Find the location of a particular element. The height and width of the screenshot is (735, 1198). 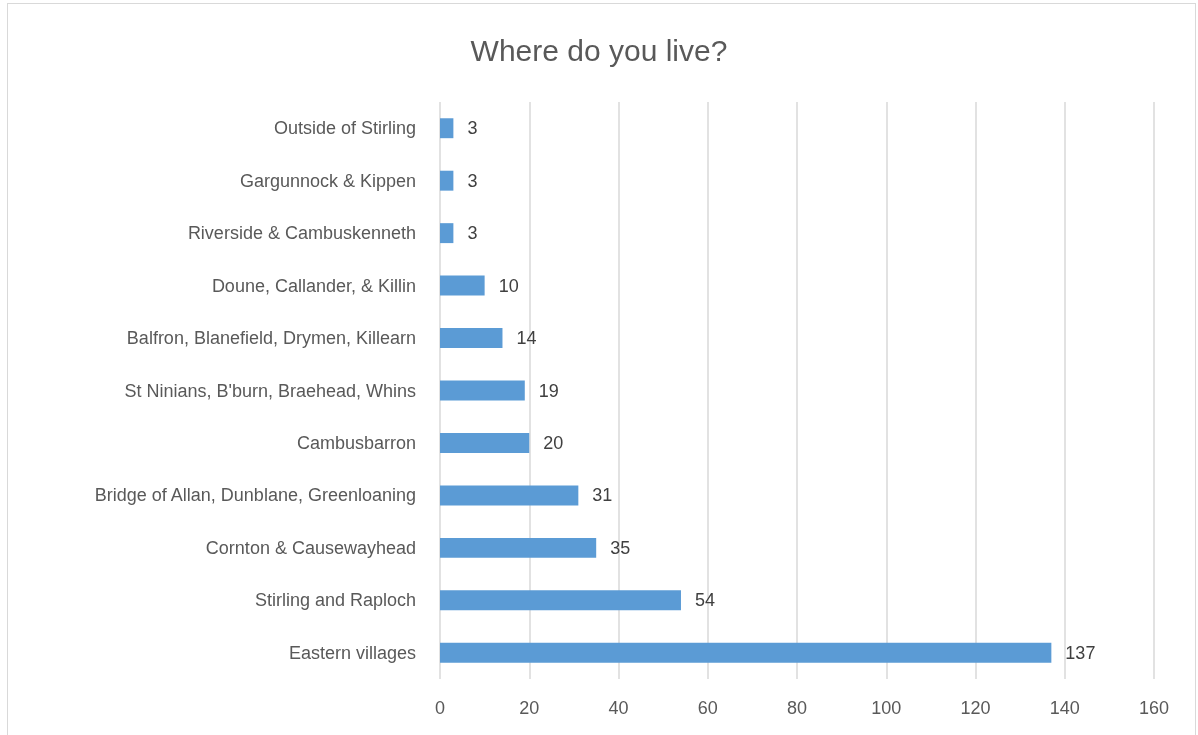

y-tick-label: Cornton & Causewayhead is located at coordinates (310, 547).